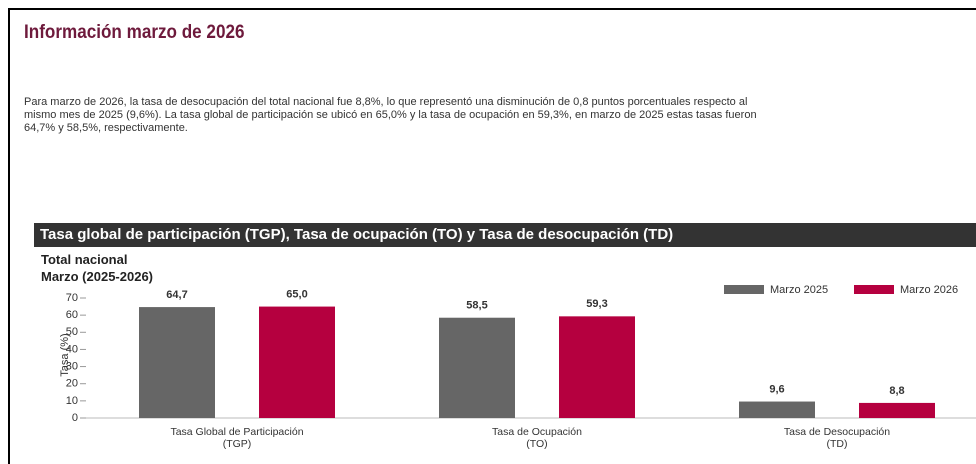 The height and width of the screenshot is (464, 976). I want to click on x-tick-label: Tasa Global de Participación (TGP), so click(237, 438).